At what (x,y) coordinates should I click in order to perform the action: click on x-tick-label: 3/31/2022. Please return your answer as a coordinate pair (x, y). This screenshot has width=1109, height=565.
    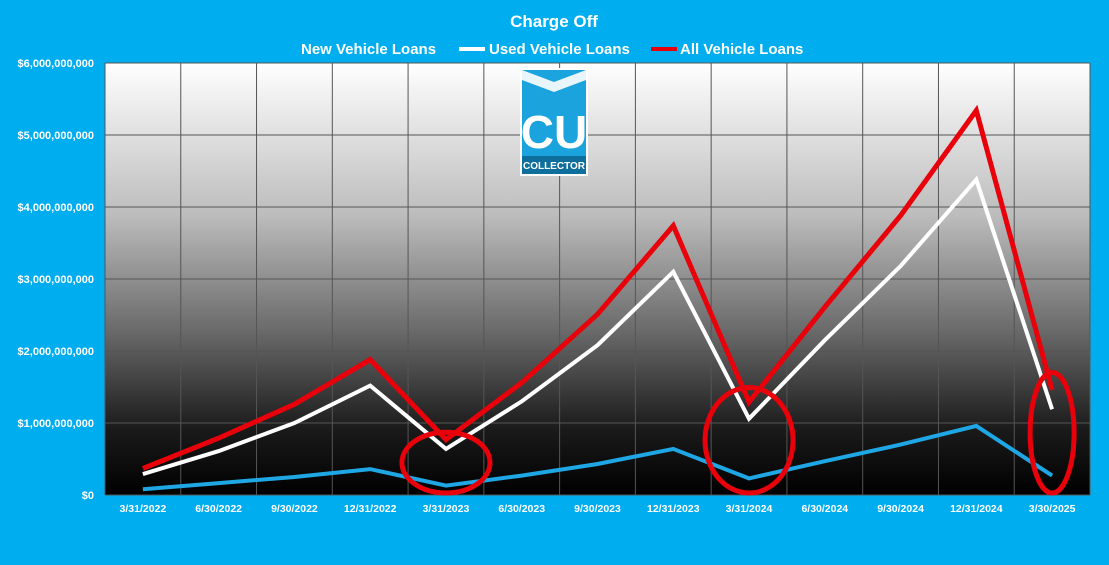
    Looking at the image, I should click on (143, 509).